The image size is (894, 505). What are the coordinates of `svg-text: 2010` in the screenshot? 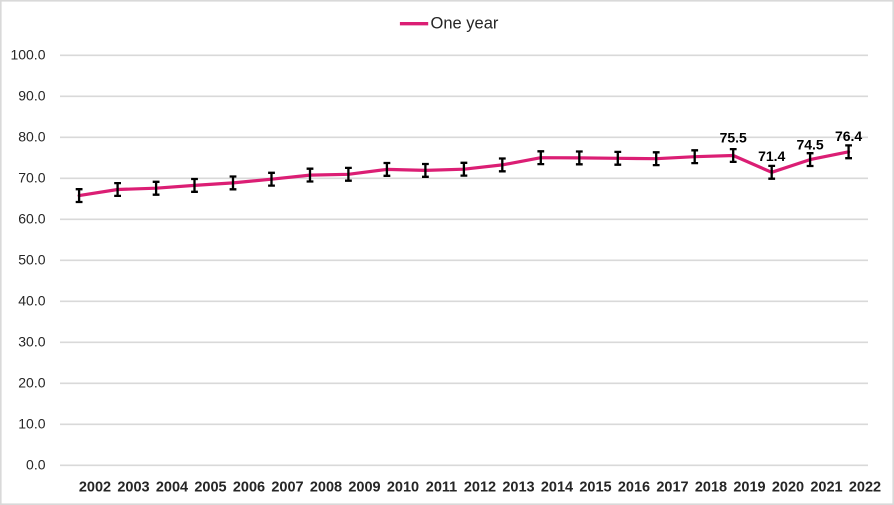 It's located at (403, 488).